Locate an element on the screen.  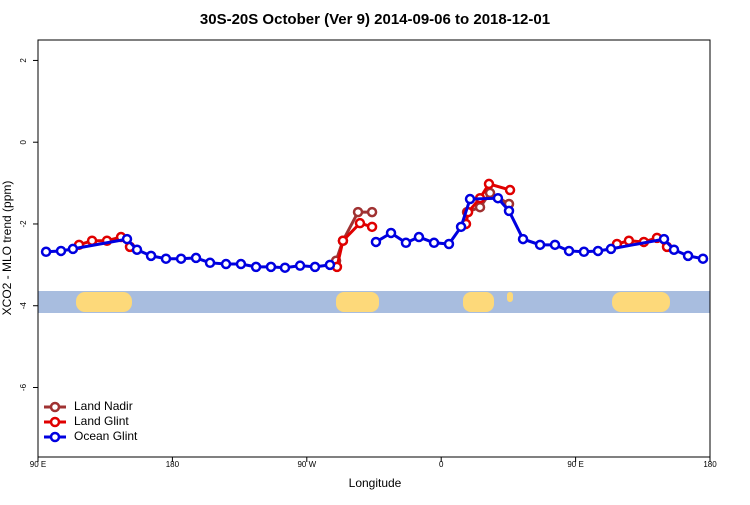
x-tick-label: 0 is located at coordinates (441, 464).